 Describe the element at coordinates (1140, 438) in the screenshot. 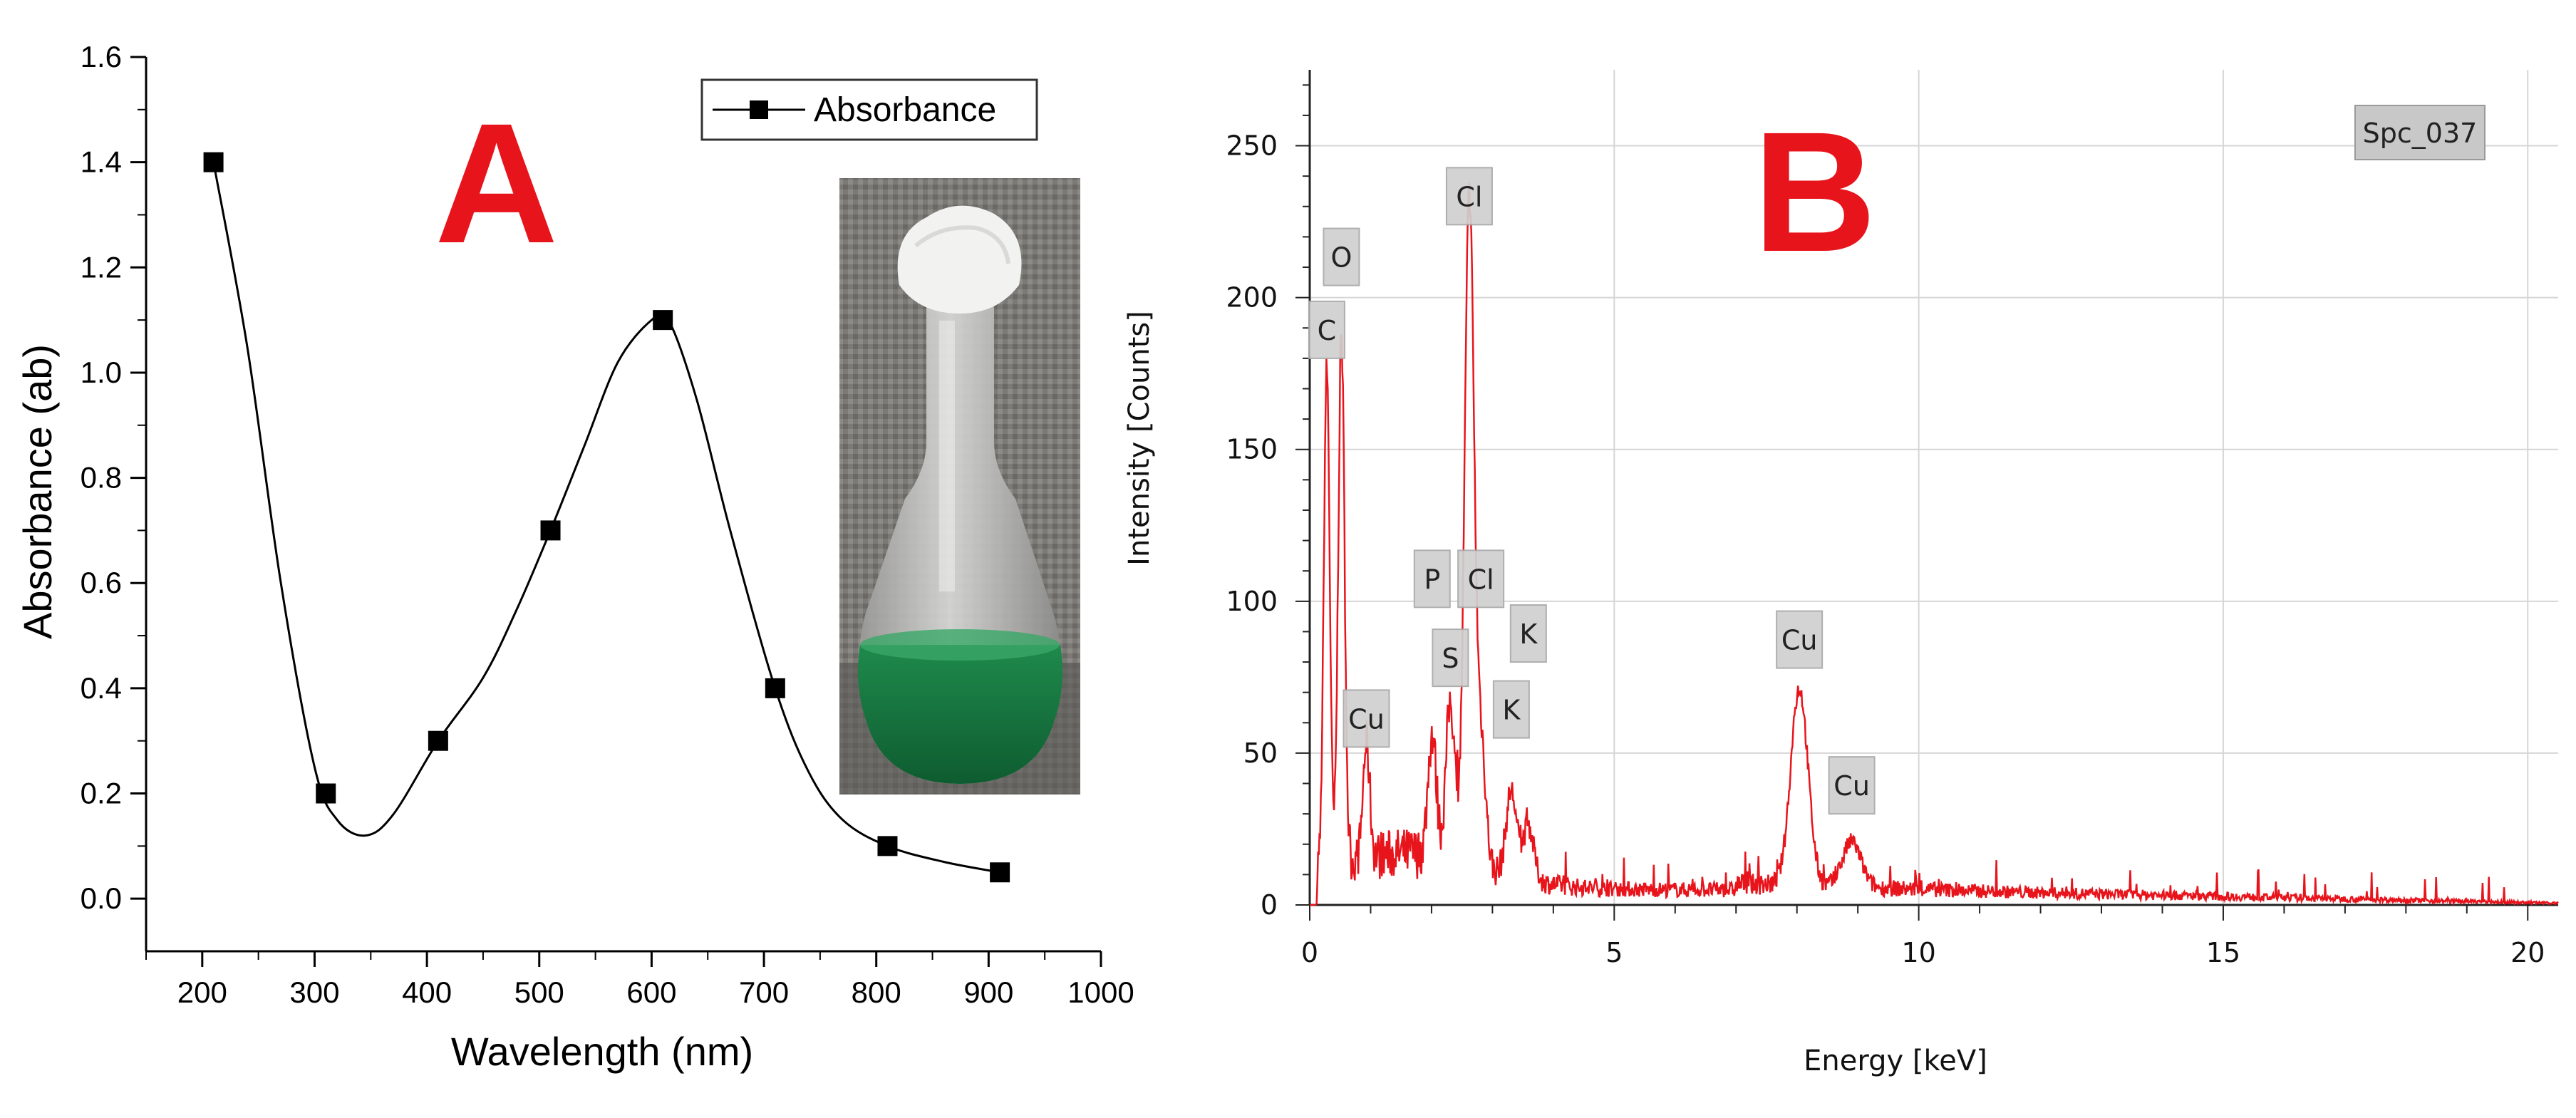

I see `panel-b-y-axis-title: Intensity [Counts]` at that location.